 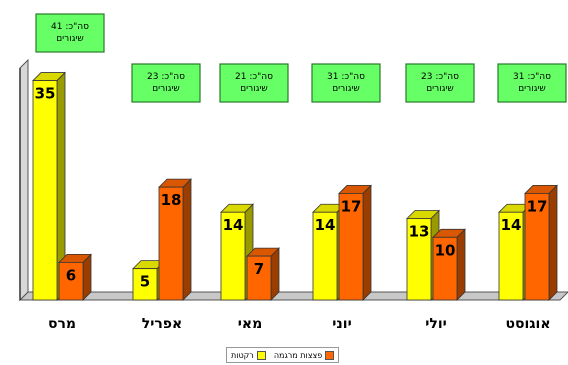 I want to click on total-box-text: סה"כ: 21, so click(x=254, y=77).